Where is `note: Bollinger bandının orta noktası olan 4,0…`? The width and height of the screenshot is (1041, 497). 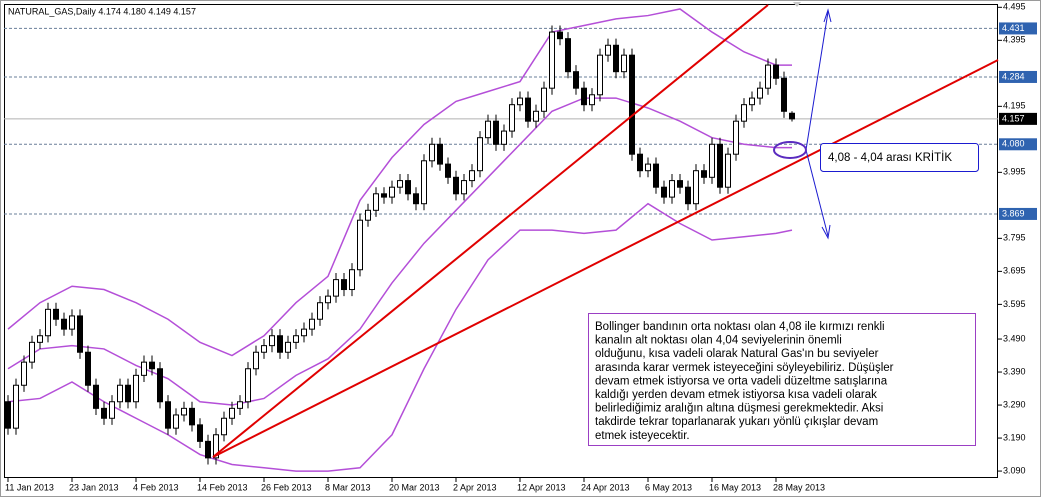
note: Bollinger bandının orta noktası olan 4,0… is located at coordinates (782, 379).